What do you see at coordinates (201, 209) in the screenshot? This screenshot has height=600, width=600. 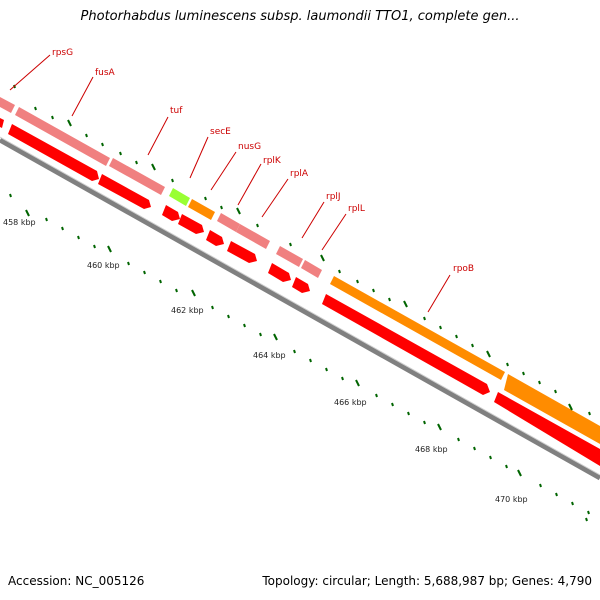 I see `gene-block-nusG-outer` at bounding box center [201, 209].